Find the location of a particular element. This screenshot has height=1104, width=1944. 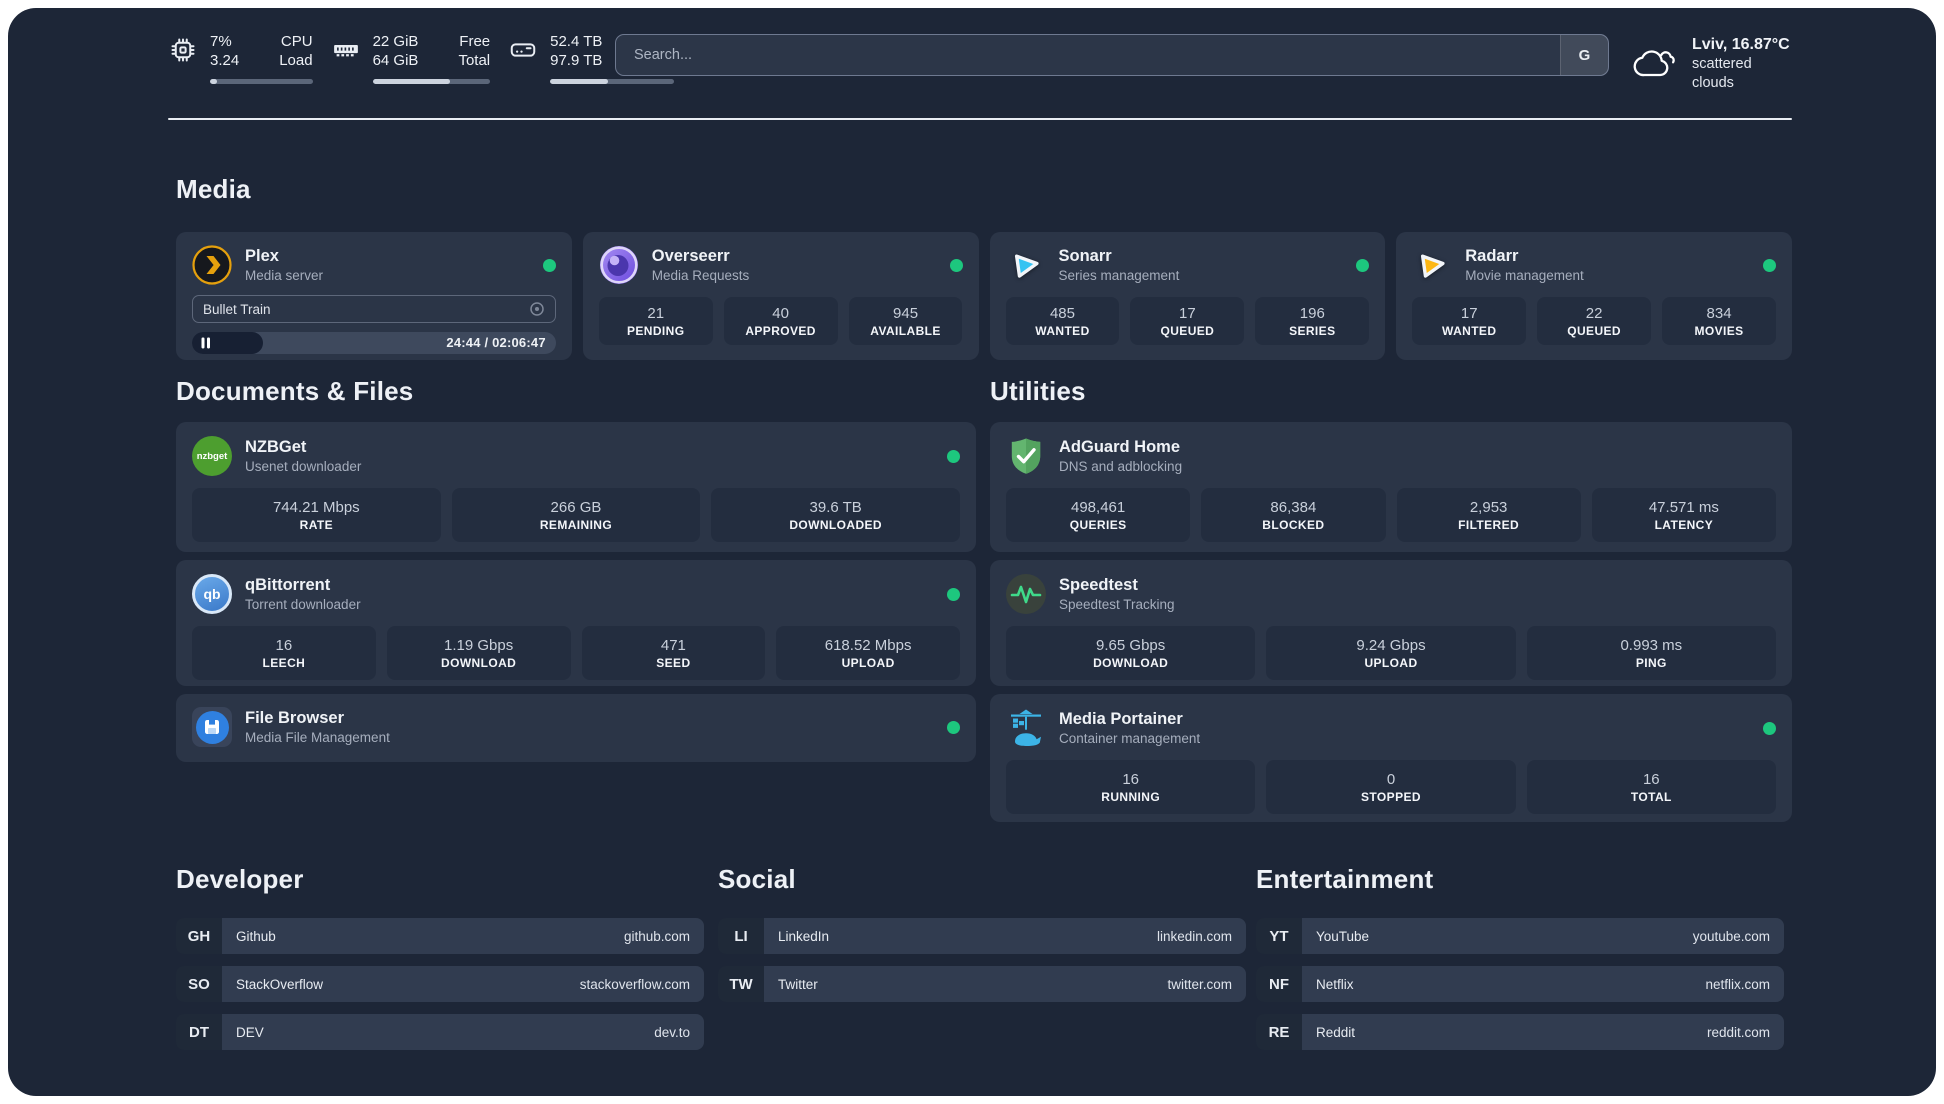

stat-tile-upload: 9.24 Gbps UPLOAD is located at coordinates (1391, 653).